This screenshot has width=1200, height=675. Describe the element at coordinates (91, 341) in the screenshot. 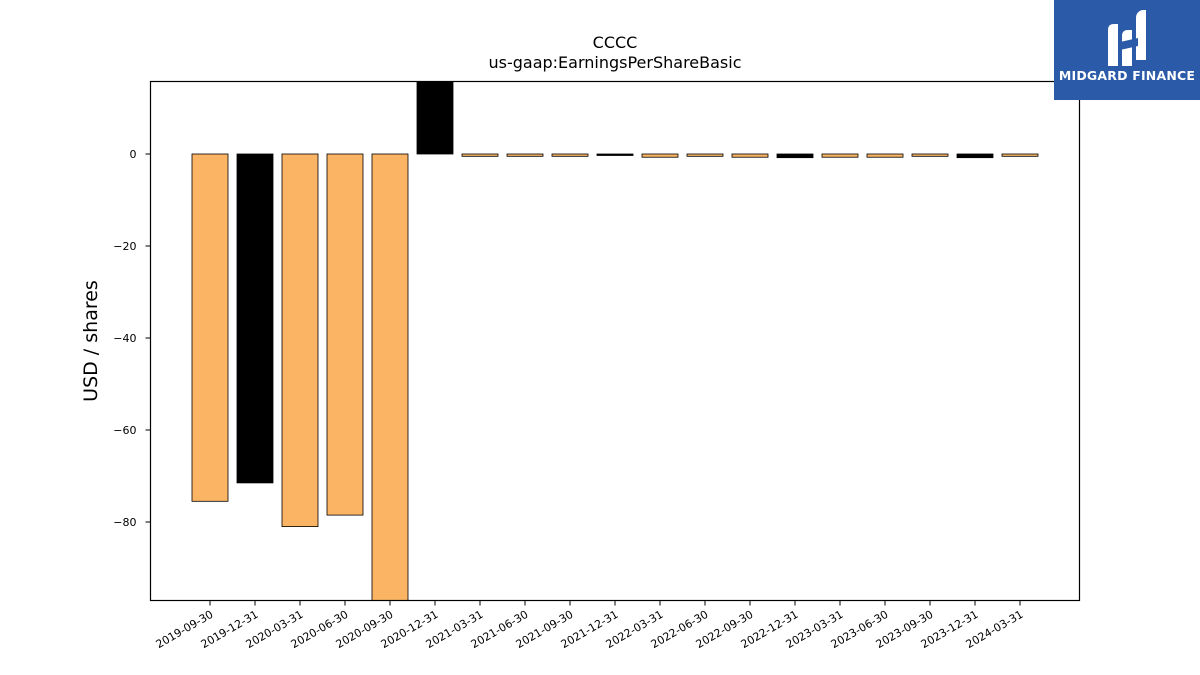

I see `y-axis-label: USD / shares` at that location.